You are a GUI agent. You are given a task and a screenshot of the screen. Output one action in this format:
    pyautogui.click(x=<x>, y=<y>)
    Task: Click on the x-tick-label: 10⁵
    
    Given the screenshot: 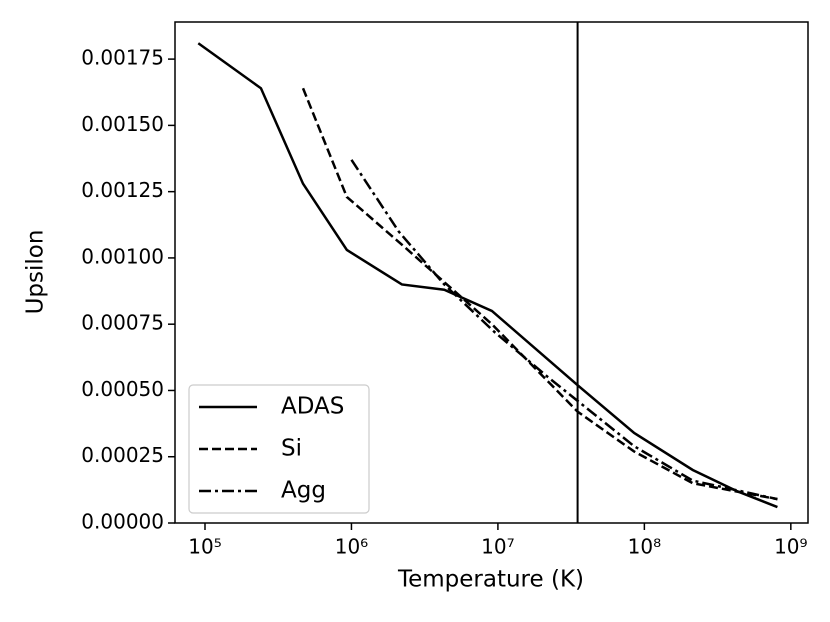 What is the action you would take?
    pyautogui.click(x=204, y=547)
    